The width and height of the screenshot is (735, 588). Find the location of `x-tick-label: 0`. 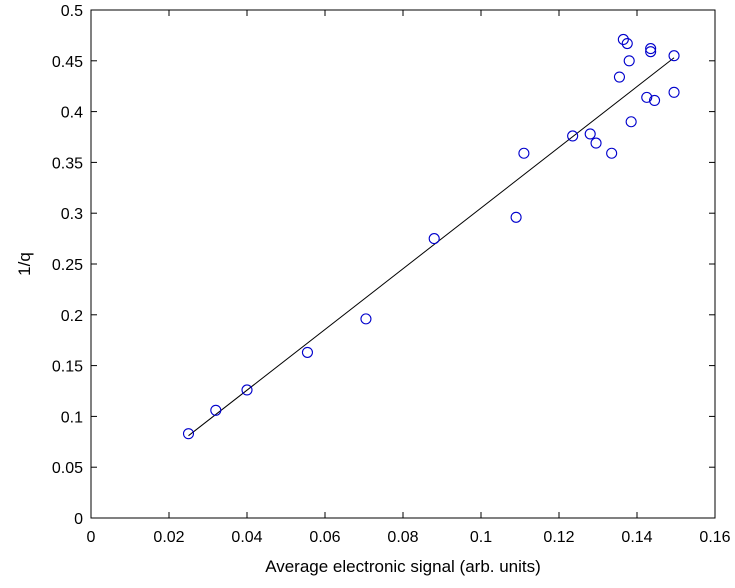

x-tick-label: 0 is located at coordinates (91, 537).